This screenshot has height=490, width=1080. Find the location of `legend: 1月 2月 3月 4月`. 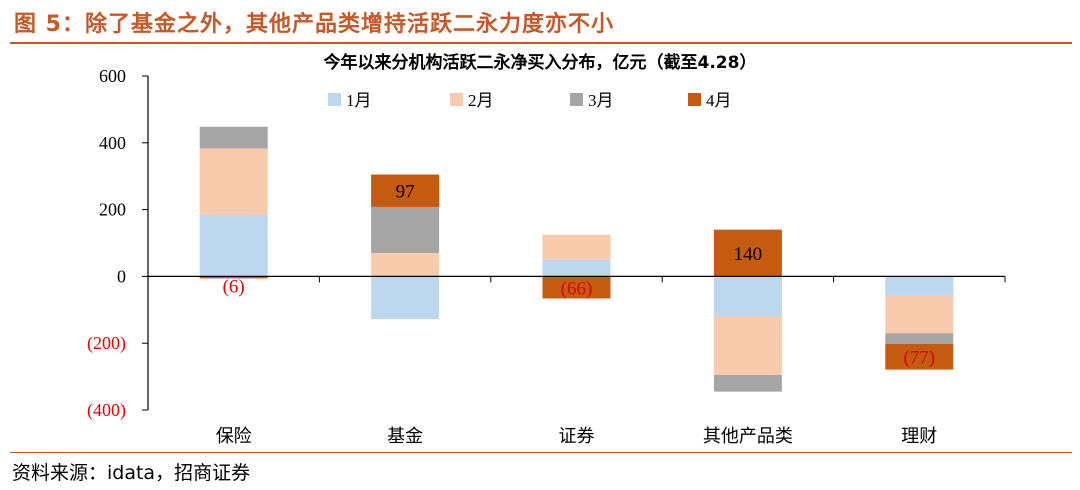

legend: 1月 2月 3月 4月 is located at coordinates (530, 100).